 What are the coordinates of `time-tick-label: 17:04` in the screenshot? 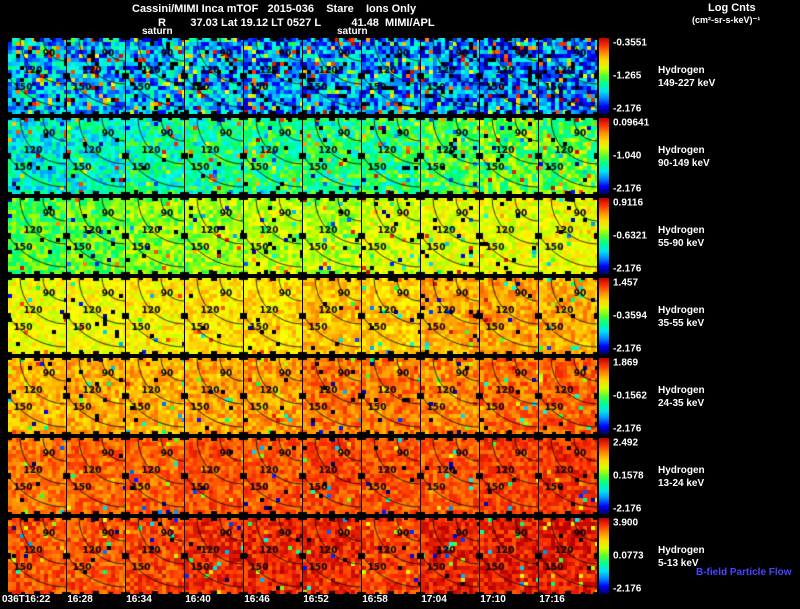 It's located at (434, 599).